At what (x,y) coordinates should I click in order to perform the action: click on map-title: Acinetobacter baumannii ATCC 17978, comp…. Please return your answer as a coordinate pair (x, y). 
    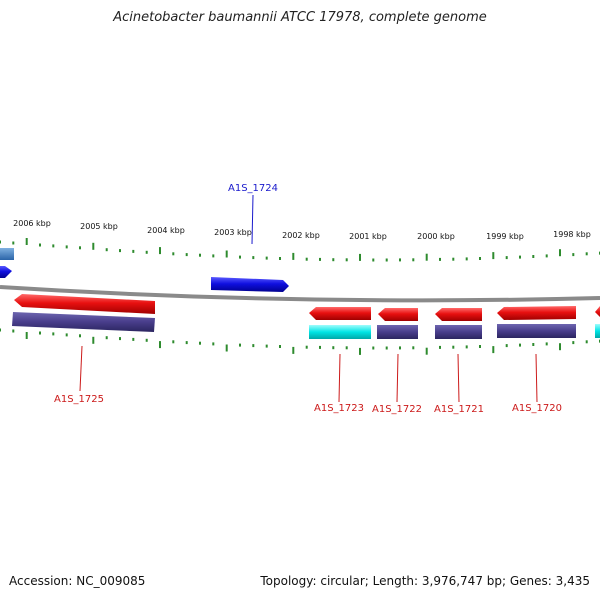
    Looking at the image, I should click on (300, 17).